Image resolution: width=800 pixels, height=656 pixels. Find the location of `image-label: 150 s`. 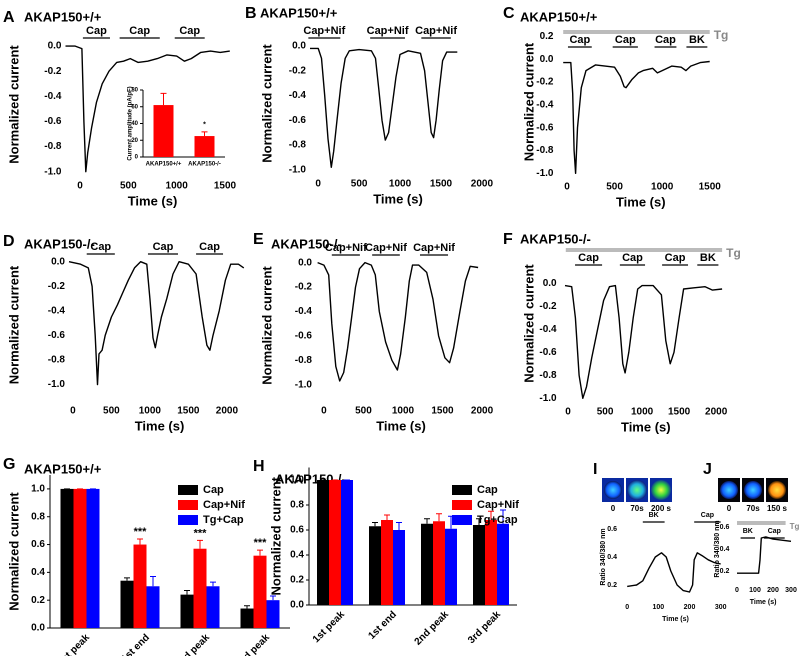

image-label: 150 s is located at coordinates (777, 508).